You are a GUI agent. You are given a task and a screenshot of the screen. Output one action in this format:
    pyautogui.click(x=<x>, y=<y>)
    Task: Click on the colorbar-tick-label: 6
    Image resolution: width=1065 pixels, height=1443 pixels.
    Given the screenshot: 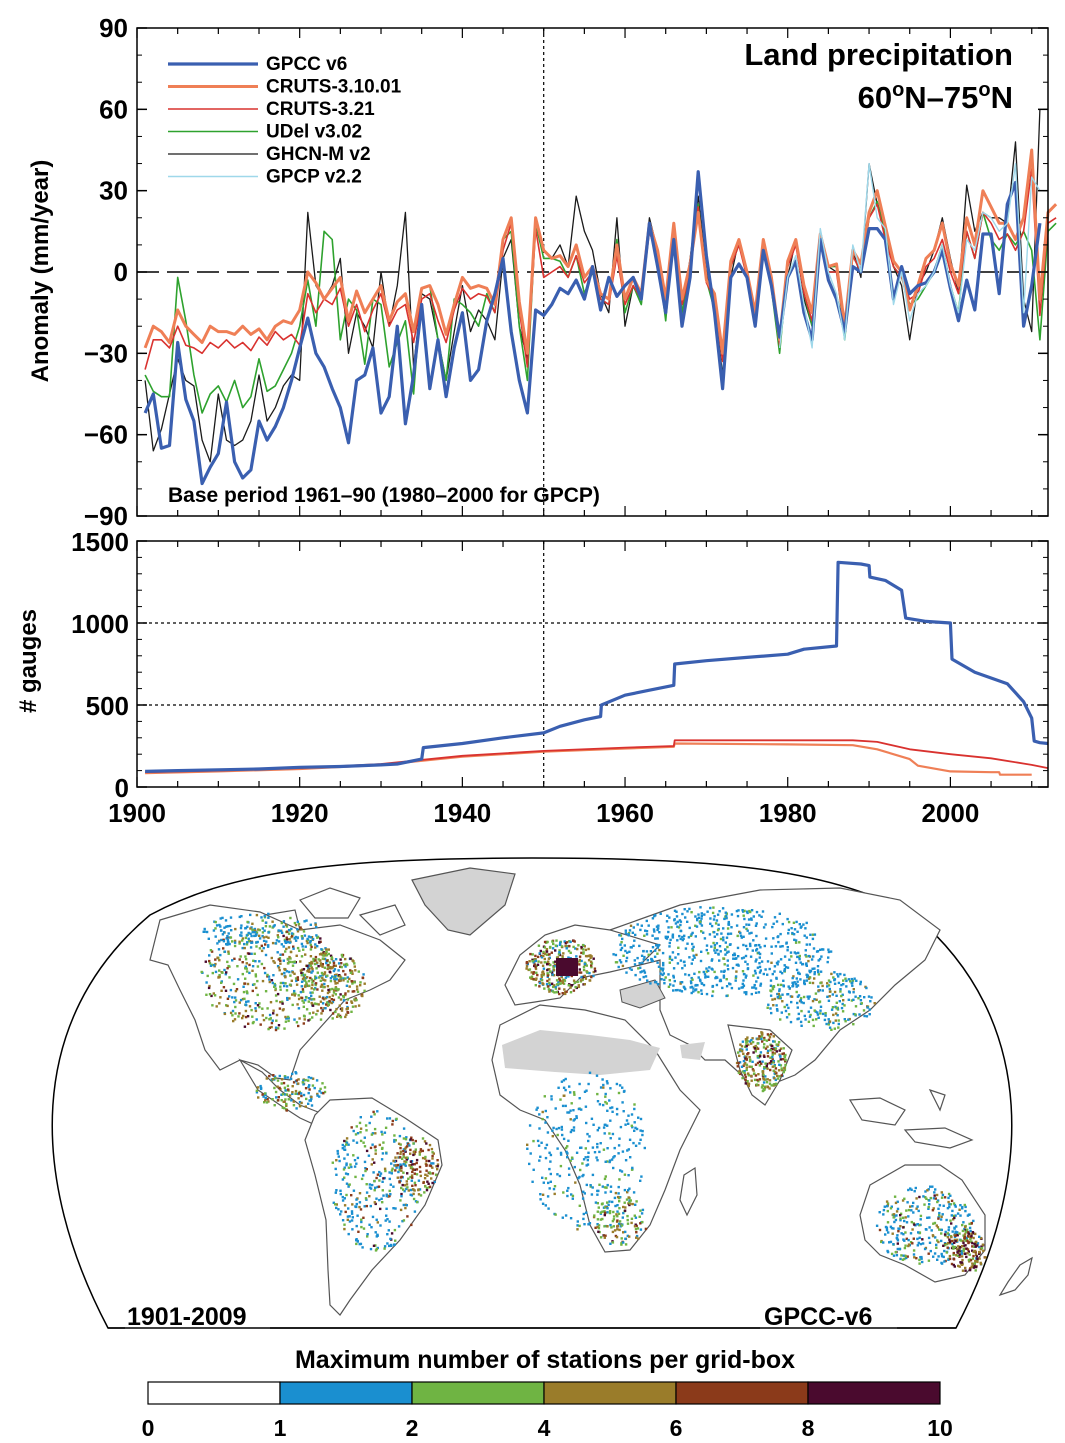 What is the action you would take?
    pyautogui.click(x=676, y=1428)
    